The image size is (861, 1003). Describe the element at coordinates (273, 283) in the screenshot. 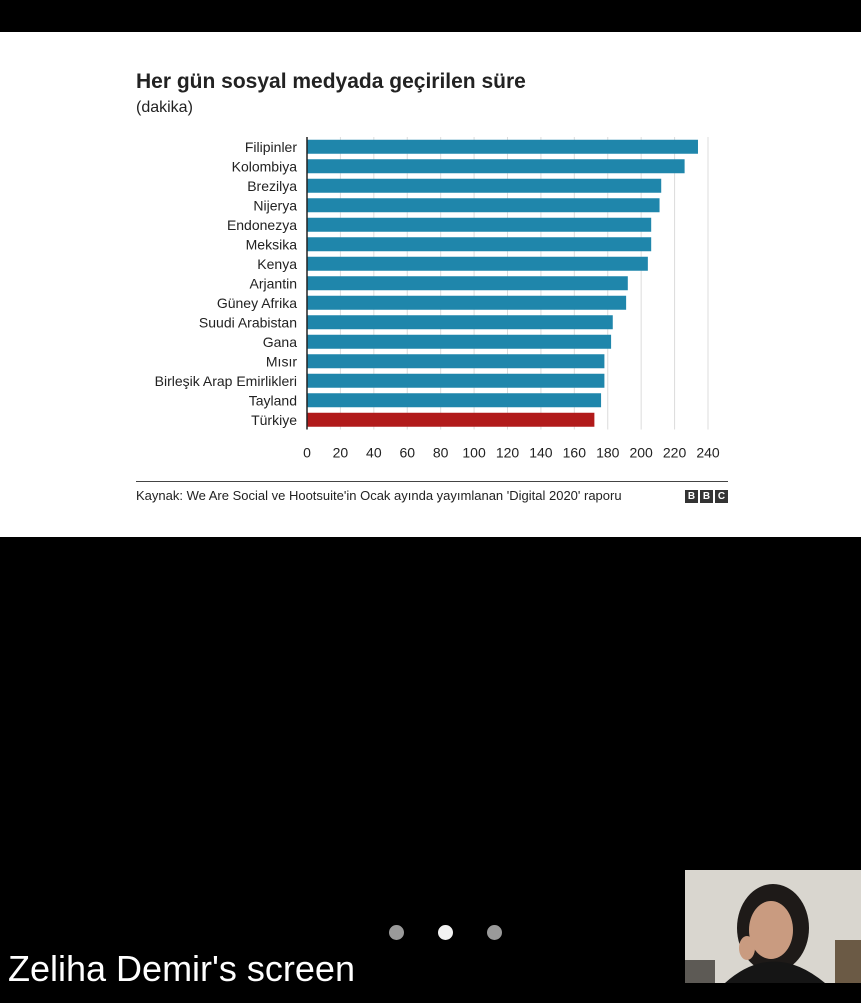

I see `category-label: Arjantin` at that location.